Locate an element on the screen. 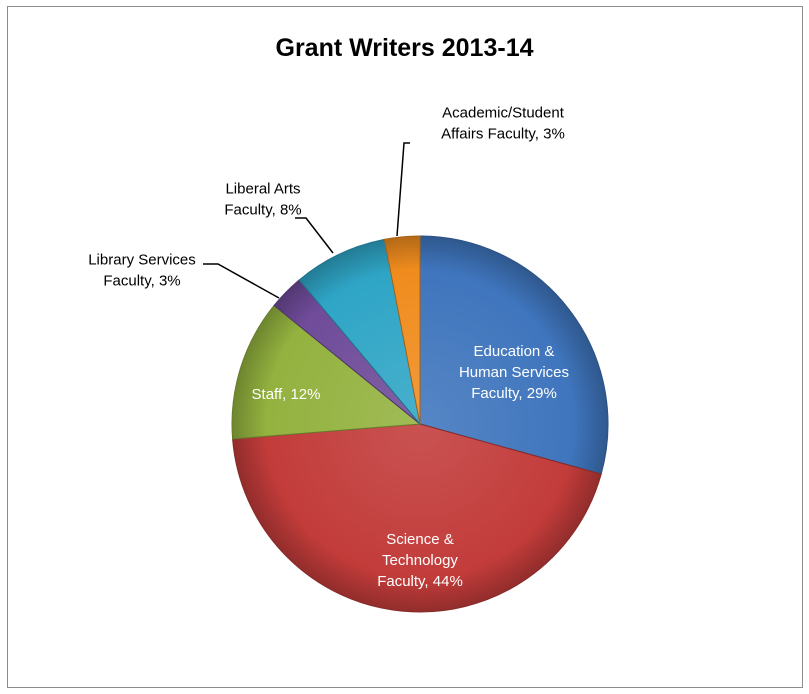  slice-label-line: Library Services is located at coordinates (142, 260).